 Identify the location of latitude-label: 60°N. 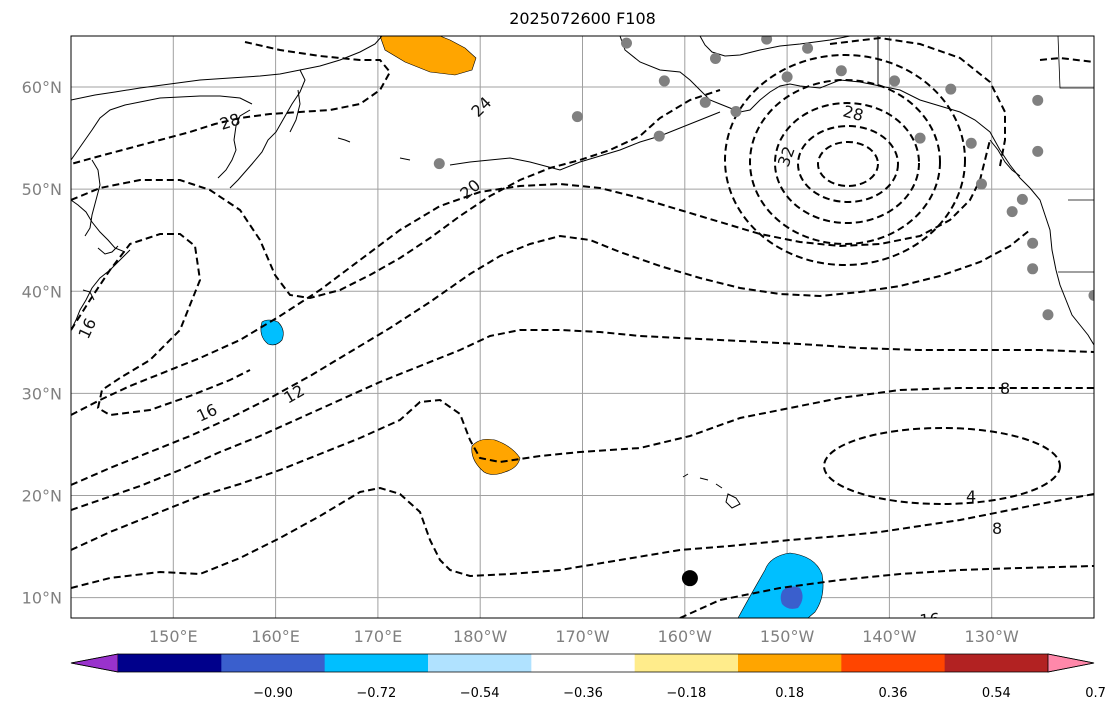
(42, 87).